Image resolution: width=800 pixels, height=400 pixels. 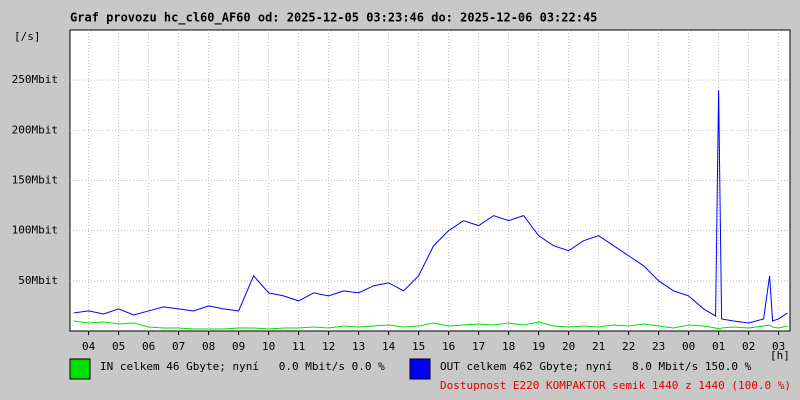 What do you see at coordinates (538, 346) in the screenshot?
I see `x-tick-label: 19` at bounding box center [538, 346].